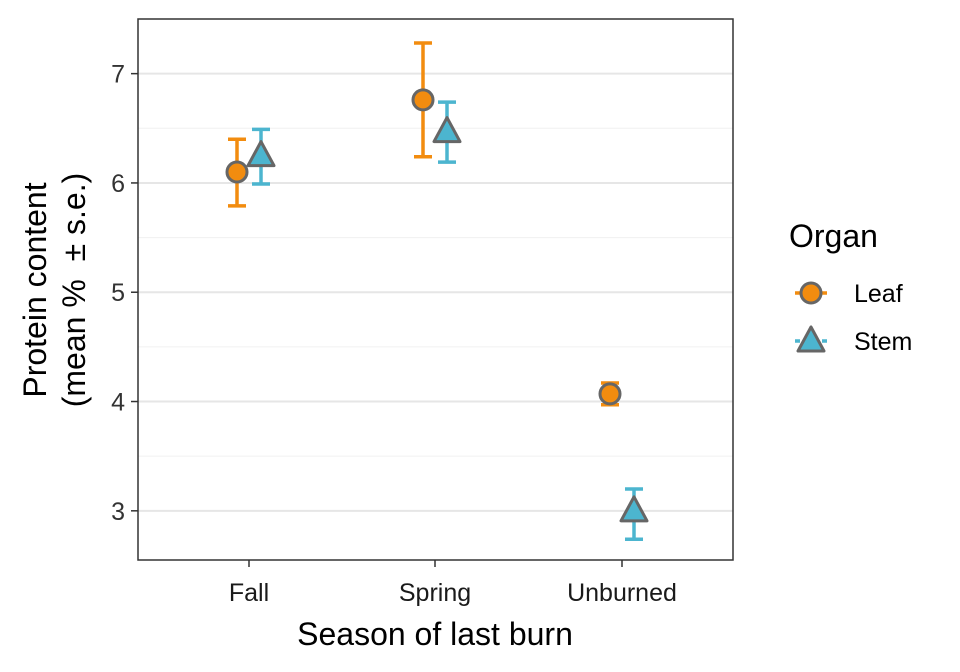  Describe the element at coordinates (74, 290) in the screenshot. I see `y-axis-title-line2: (mean % ± s.e.)` at that location.